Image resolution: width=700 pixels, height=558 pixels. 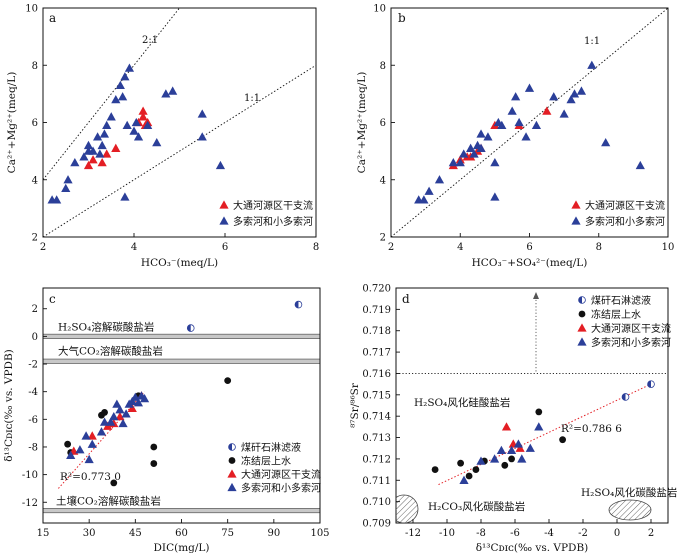 I want to click on x-tick-label: -6, so click(x=515, y=533).